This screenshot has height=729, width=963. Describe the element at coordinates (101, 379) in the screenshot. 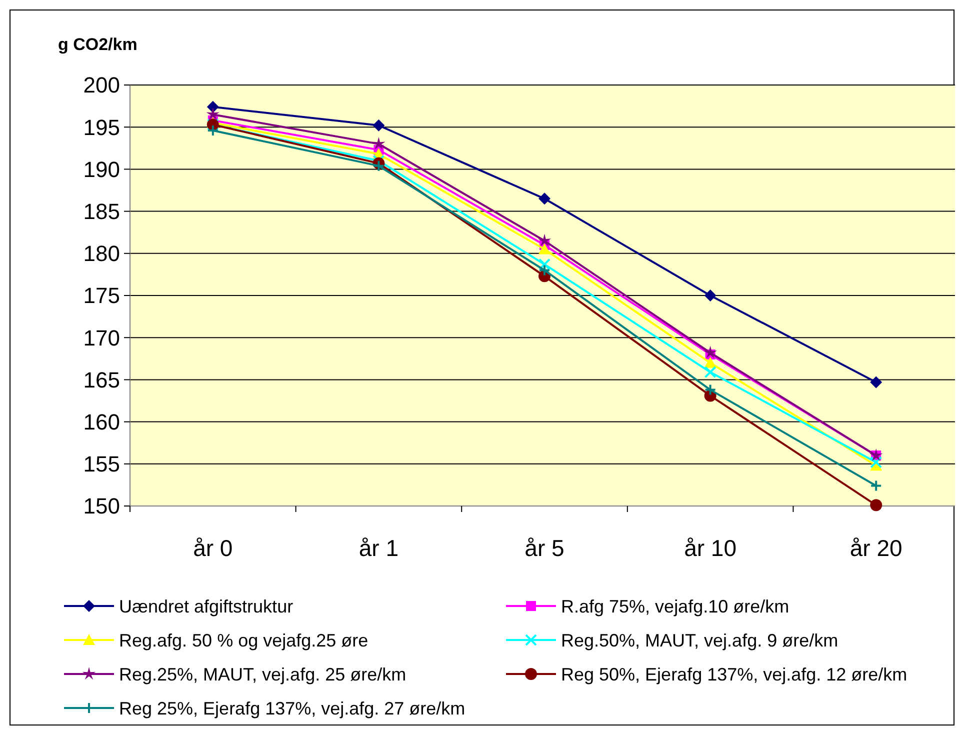

I see `y-tick-label: 165` at that location.